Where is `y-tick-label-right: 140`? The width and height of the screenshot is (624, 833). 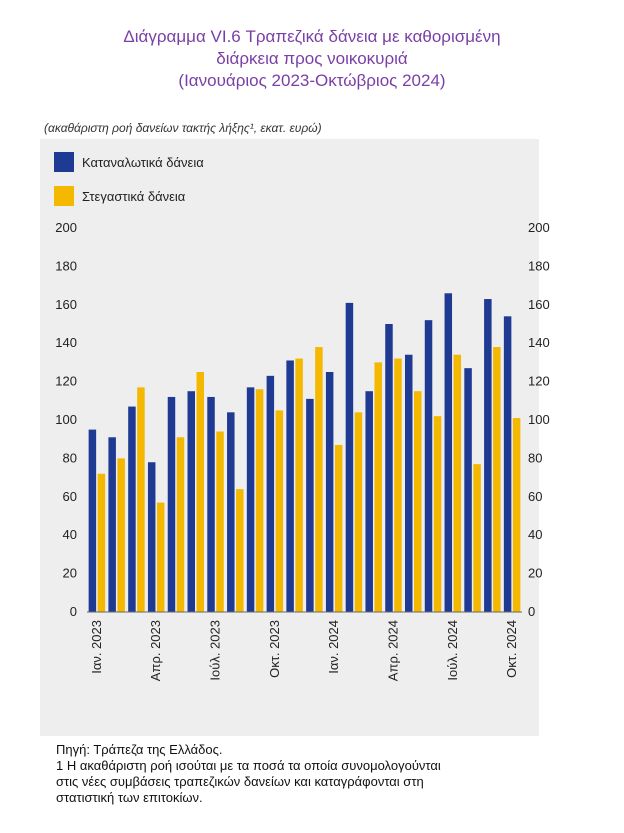 y-tick-label-right: 140 is located at coordinates (539, 342).